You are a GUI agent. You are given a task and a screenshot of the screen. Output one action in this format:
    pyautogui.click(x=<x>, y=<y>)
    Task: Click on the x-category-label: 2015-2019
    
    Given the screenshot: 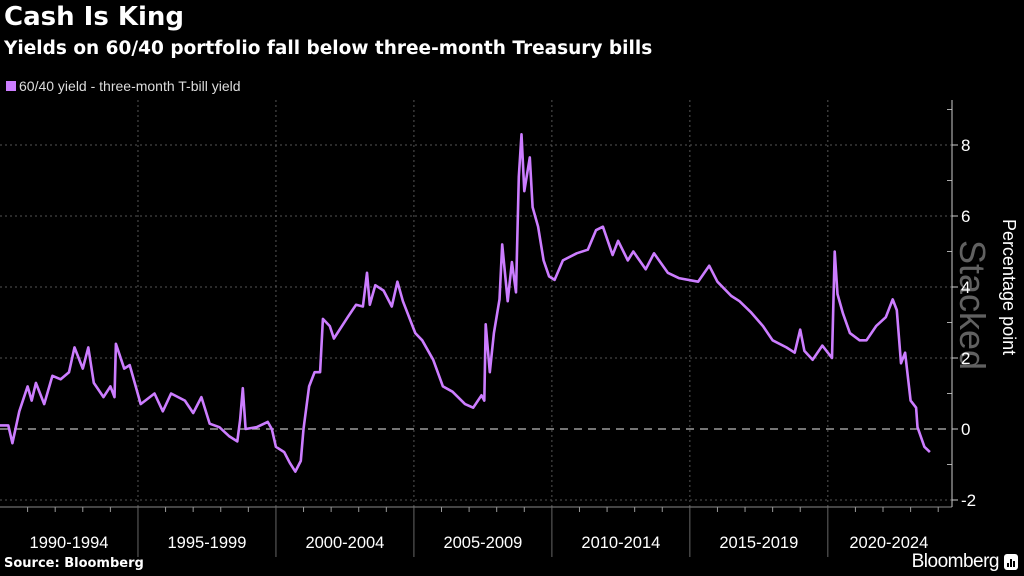 What is the action you would take?
    pyautogui.click(x=758, y=543)
    